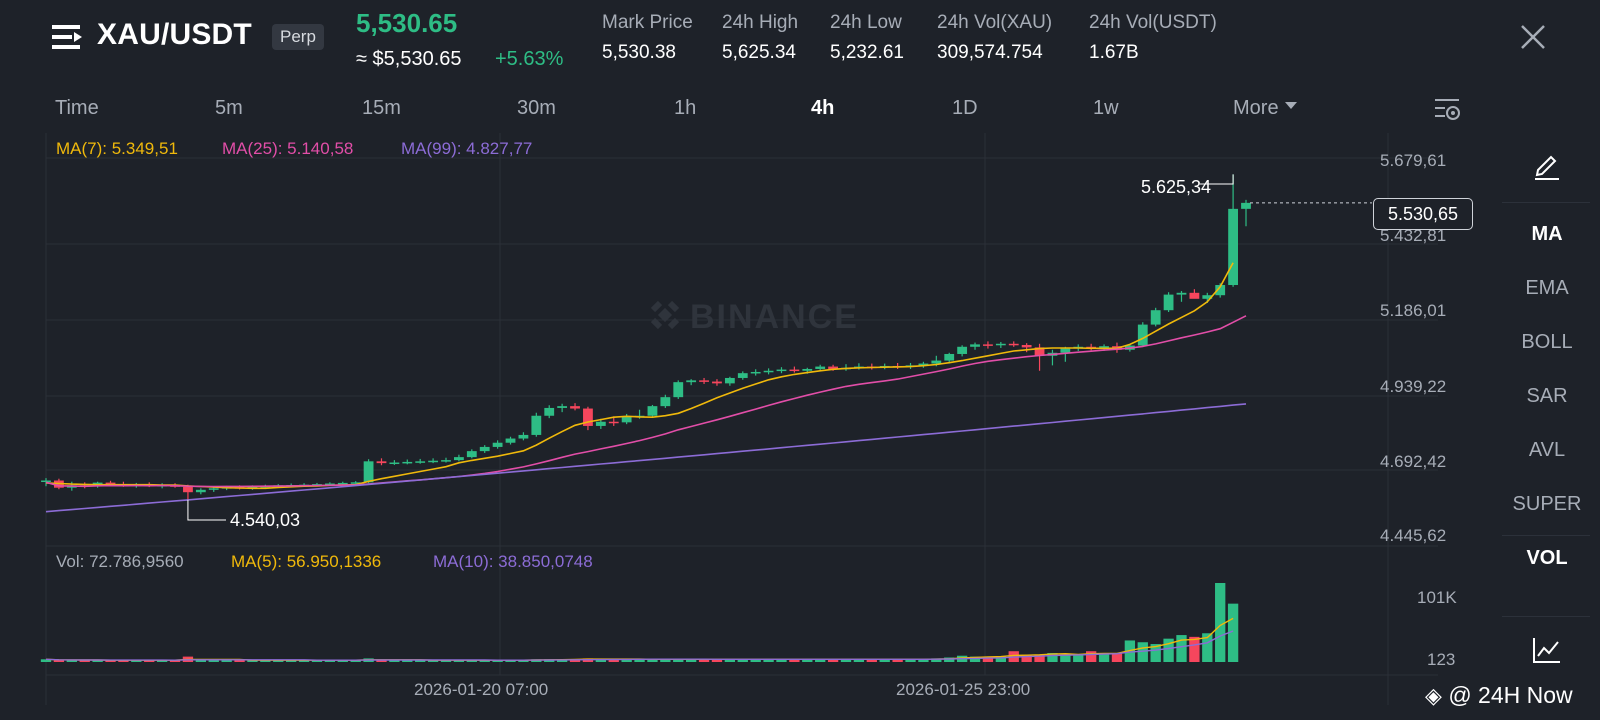 This screenshot has width=1600, height=720. Describe the element at coordinates (1448, 110) in the screenshot. I see `chart-settings-icon` at that location.